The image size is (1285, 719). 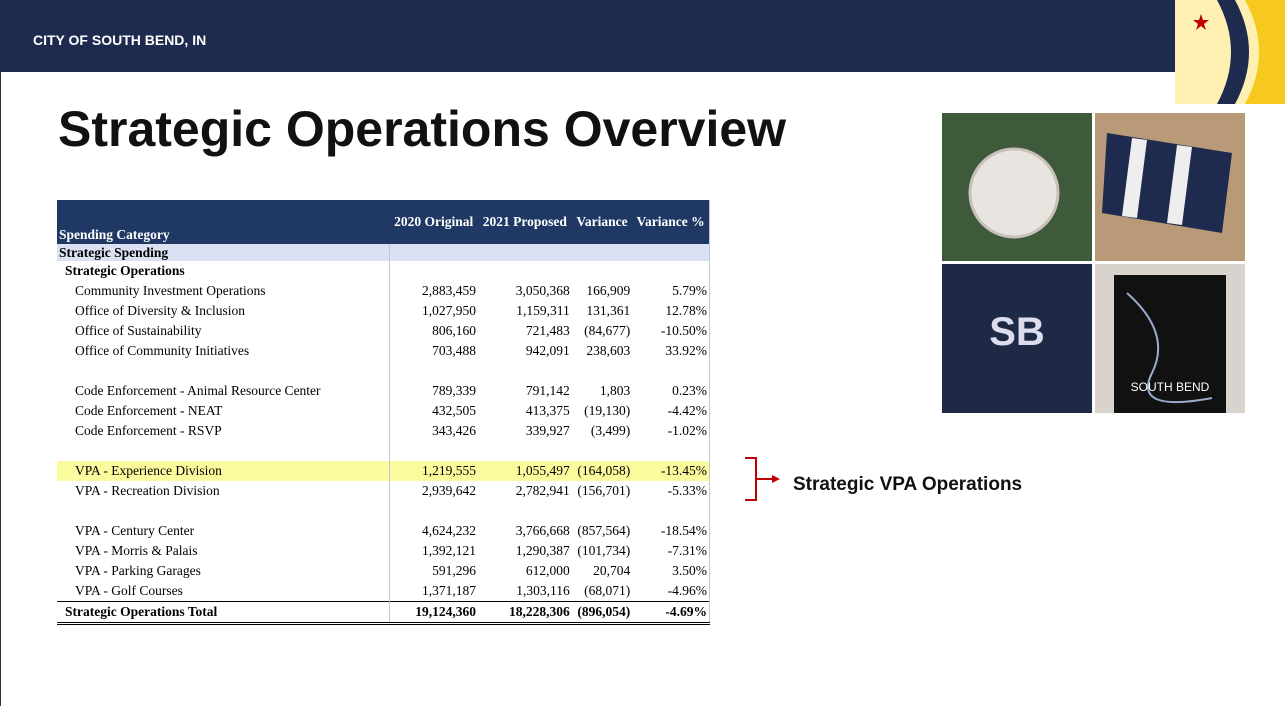 What do you see at coordinates (543, 310) in the screenshot?
I see `value-cell: 1,159,311` at bounding box center [543, 310].